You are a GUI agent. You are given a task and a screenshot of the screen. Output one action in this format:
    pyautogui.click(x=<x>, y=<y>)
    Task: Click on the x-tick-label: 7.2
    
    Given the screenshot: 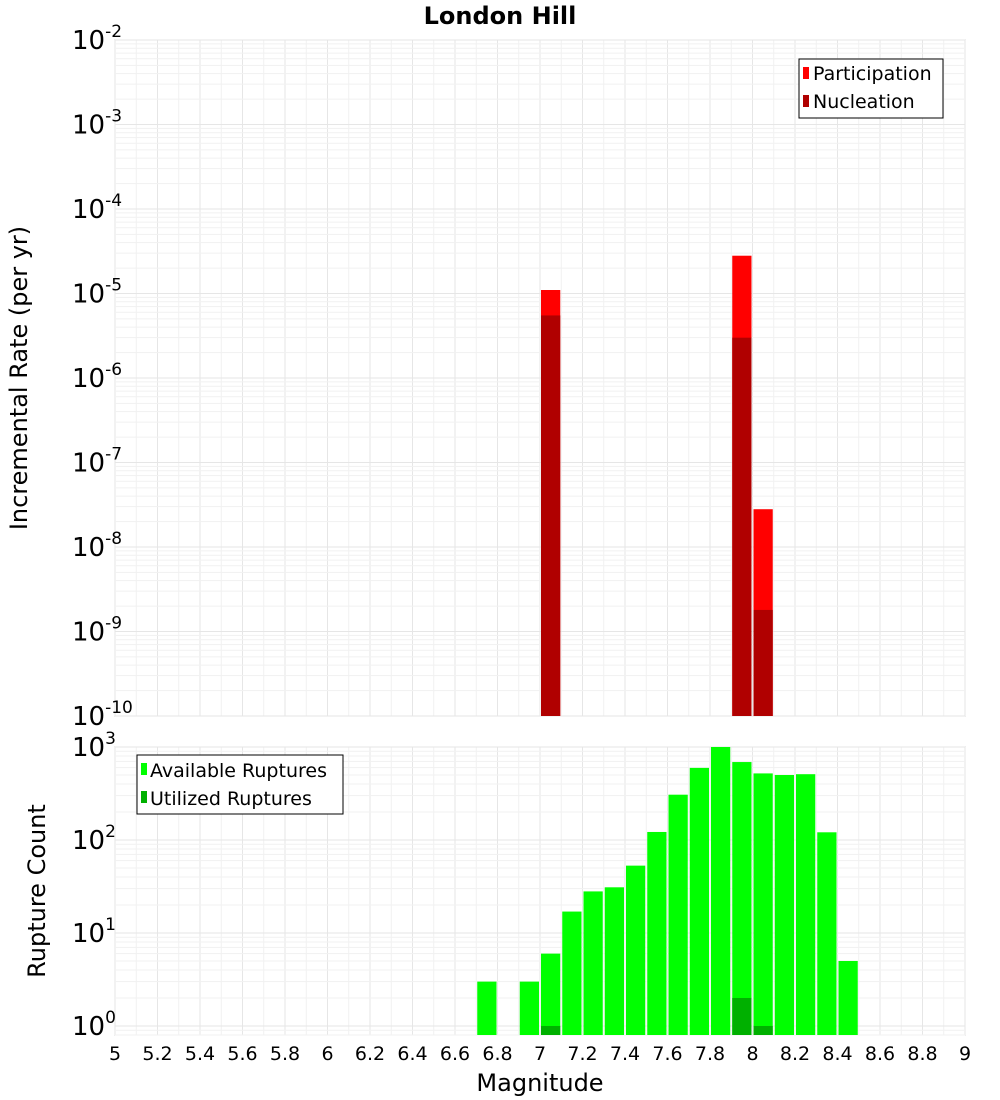 What is the action you would take?
    pyautogui.click(x=582, y=1054)
    